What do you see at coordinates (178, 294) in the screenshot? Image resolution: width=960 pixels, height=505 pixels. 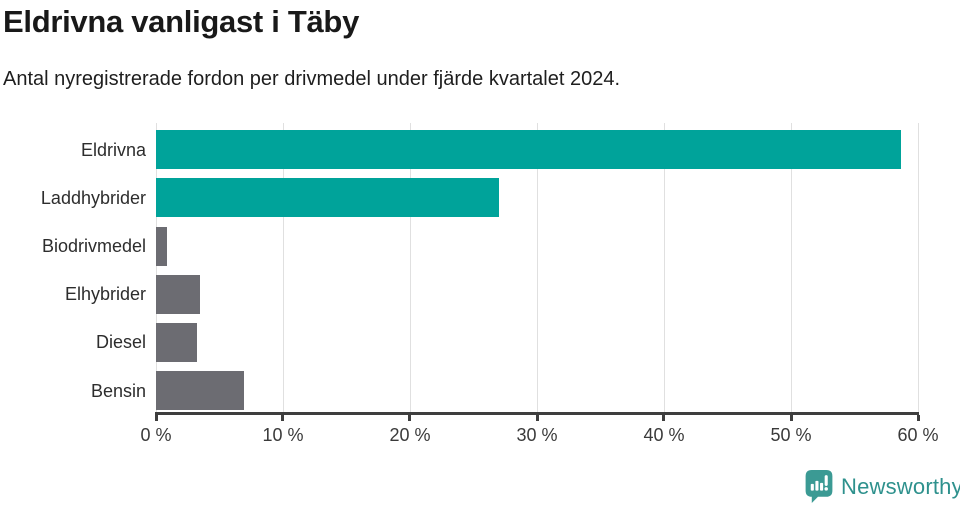 I see `bar-elhybrider` at bounding box center [178, 294].